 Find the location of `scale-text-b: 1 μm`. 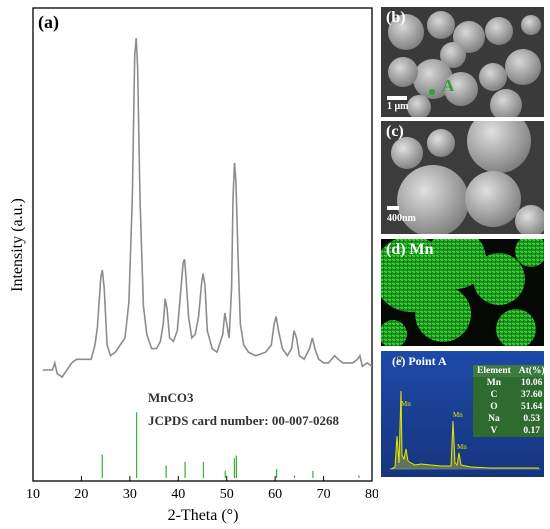

scale-text-b: 1 μm is located at coordinates (398, 106).